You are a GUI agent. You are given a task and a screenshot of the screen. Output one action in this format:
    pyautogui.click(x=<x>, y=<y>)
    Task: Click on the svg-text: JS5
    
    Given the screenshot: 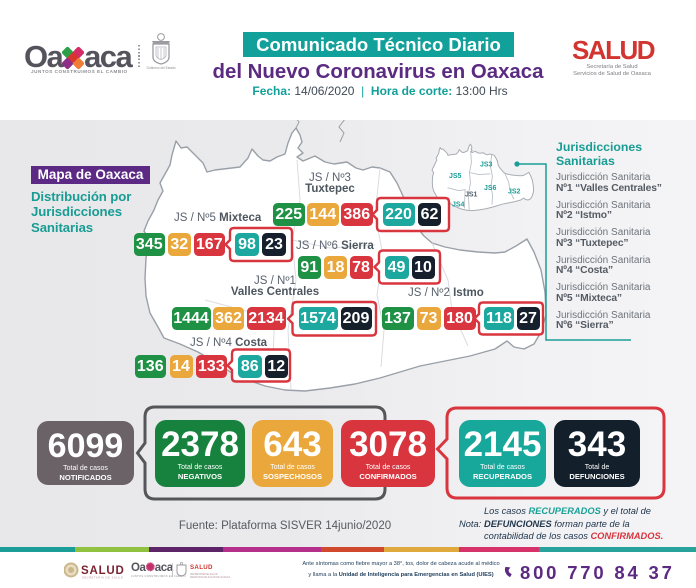 What is the action you would take?
    pyautogui.click(x=455, y=176)
    